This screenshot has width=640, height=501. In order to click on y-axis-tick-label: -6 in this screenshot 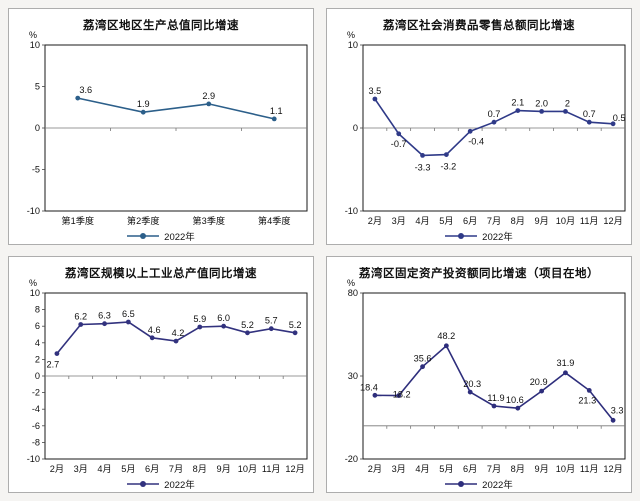, I will do `click(36, 426)`.